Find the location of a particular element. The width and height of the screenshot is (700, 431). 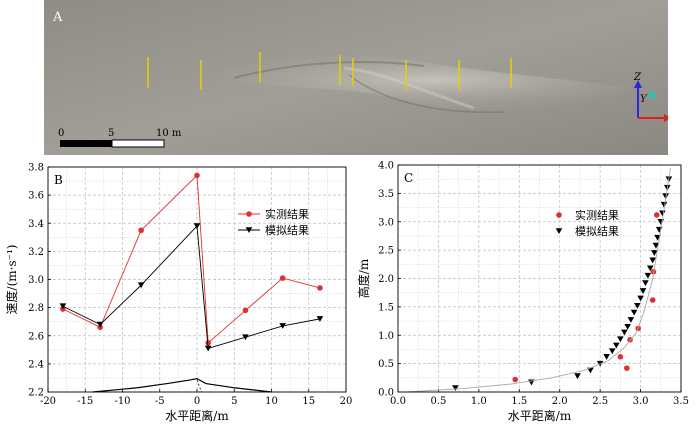

y-tick-label: 2.5 is located at coordinates (386, 251).